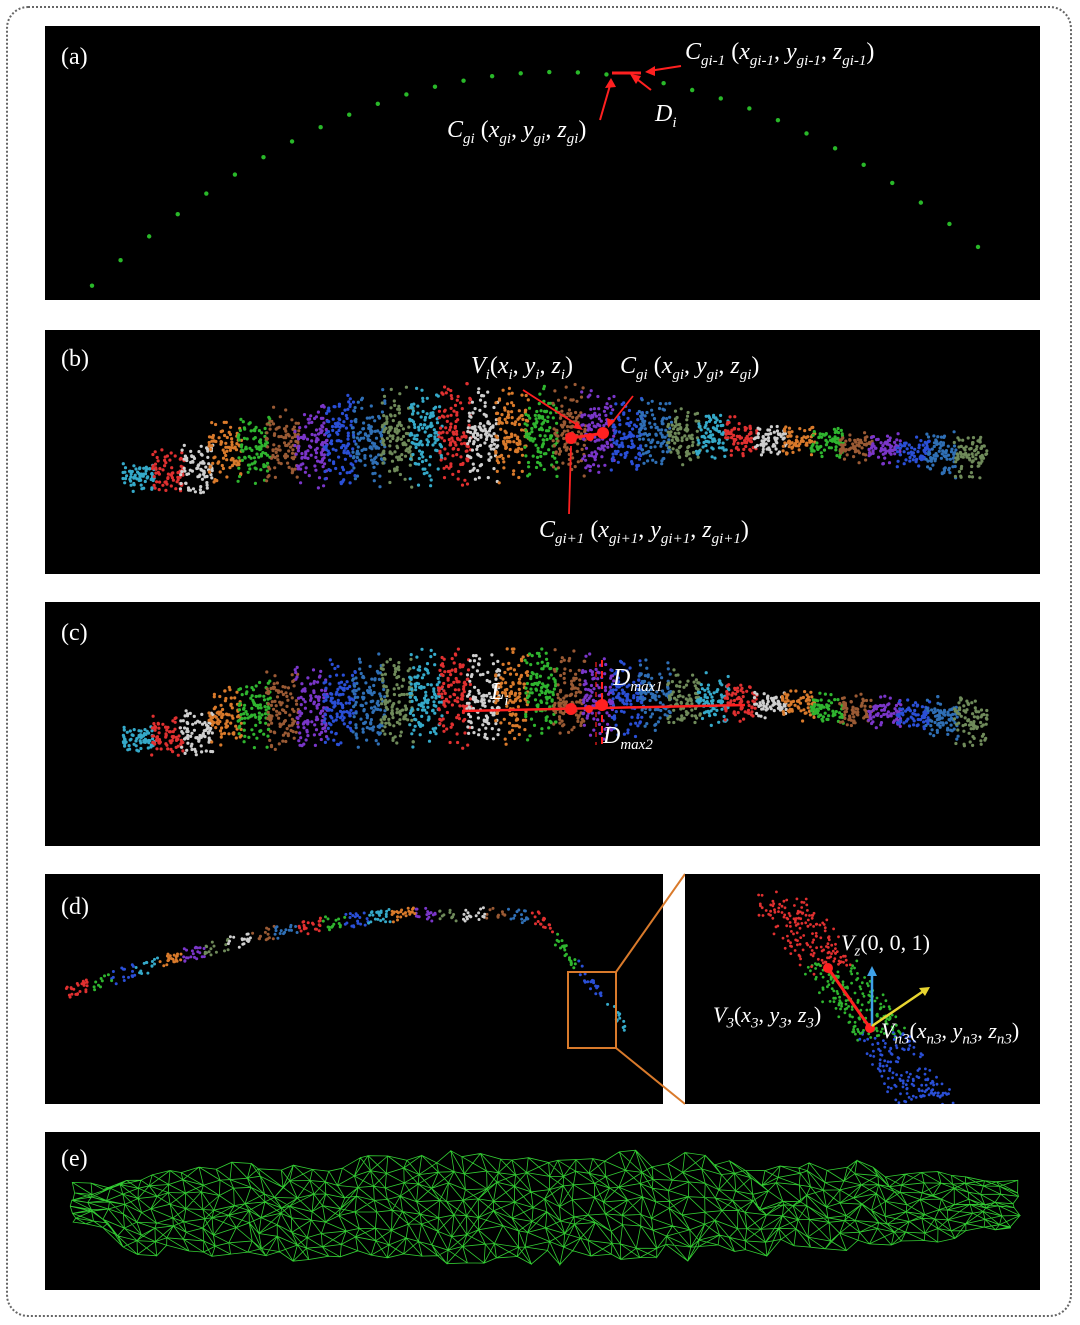 The height and width of the screenshot is (1325, 1080). I want to click on v3-vector, so click(849, 998).